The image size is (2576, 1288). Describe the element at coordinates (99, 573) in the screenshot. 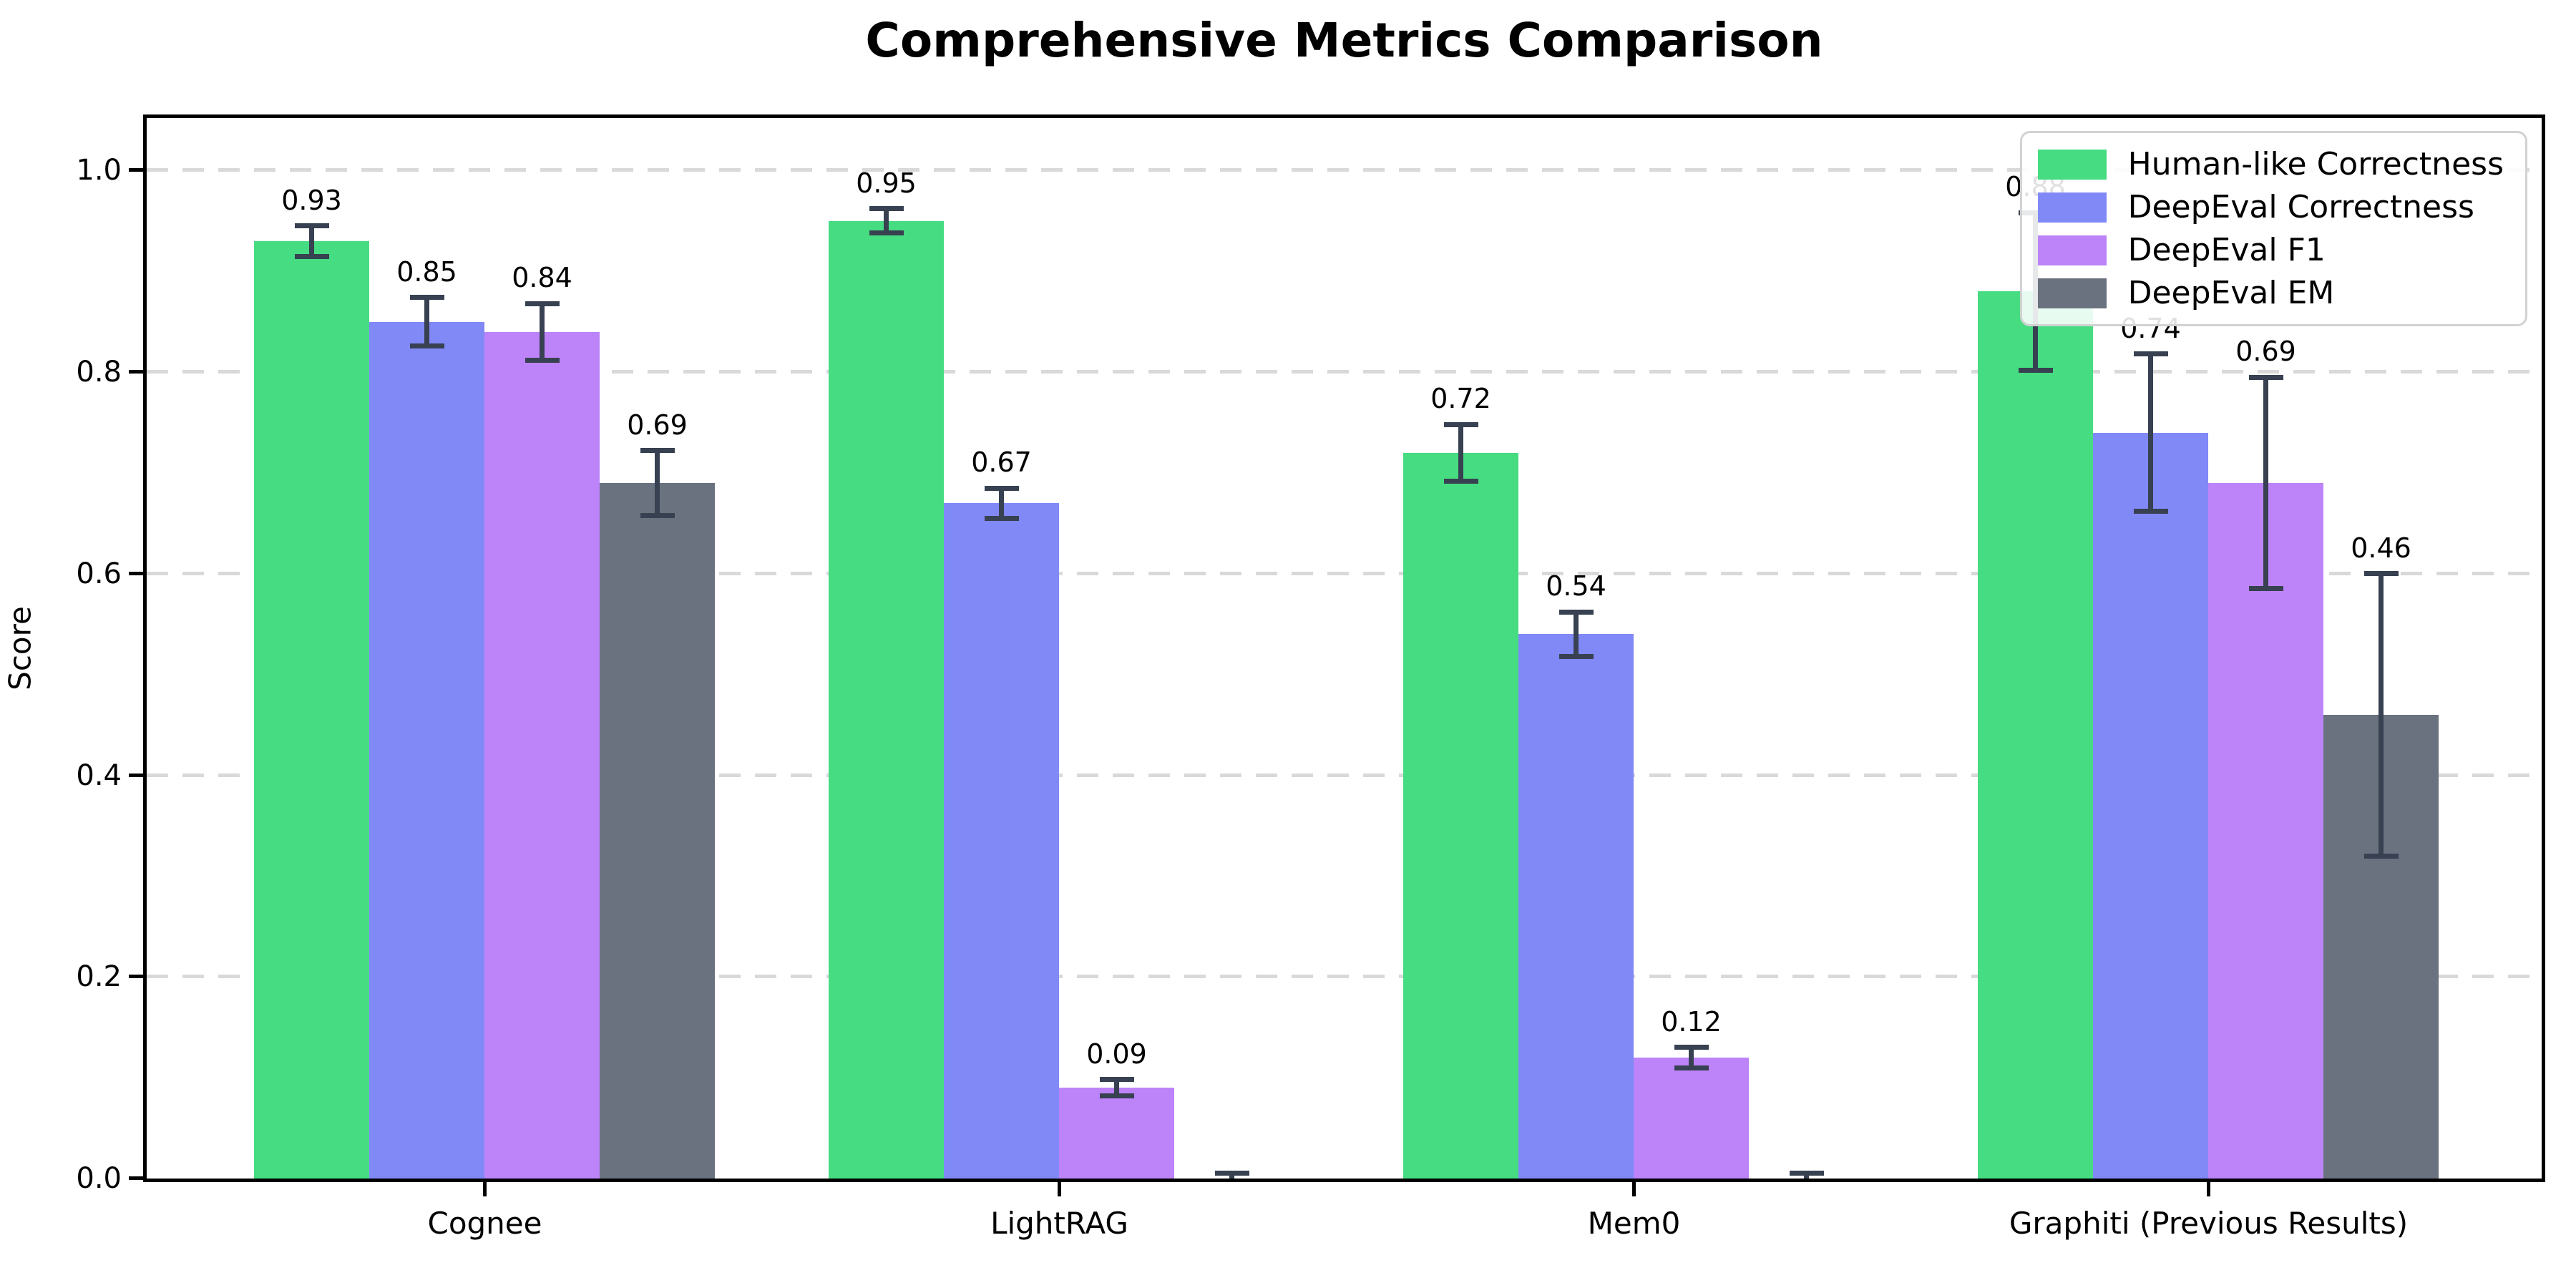

I see `y-tick-label: 0.6` at that location.